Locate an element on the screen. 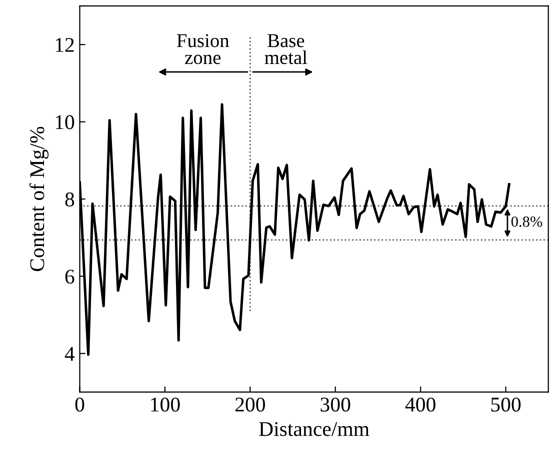 This screenshot has width=550, height=457. x-tick-label: 300 is located at coordinates (335, 405).